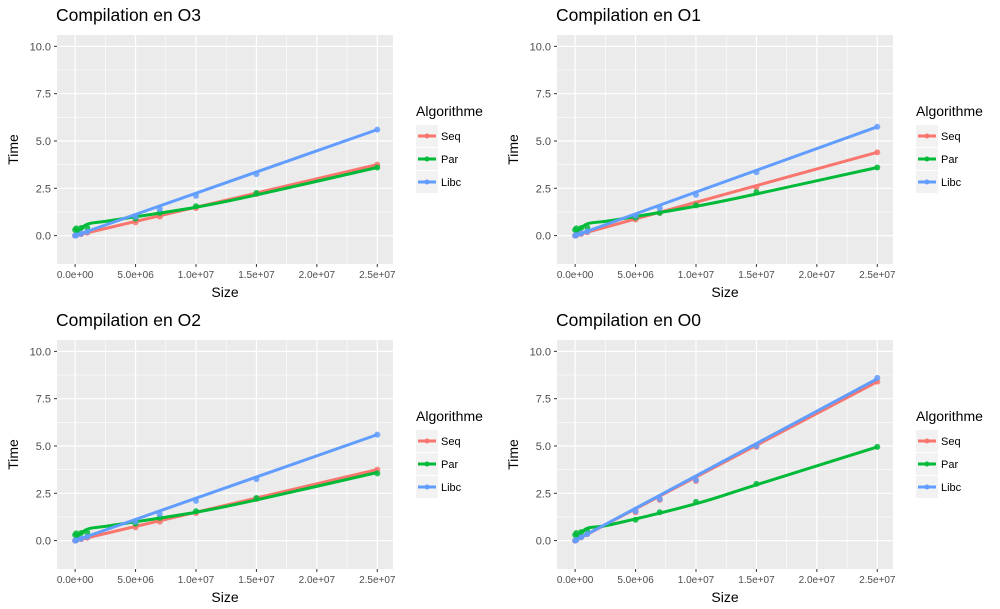  What do you see at coordinates (927, 136) in the screenshot?
I see `legend-key-point-seq` at bounding box center [927, 136].